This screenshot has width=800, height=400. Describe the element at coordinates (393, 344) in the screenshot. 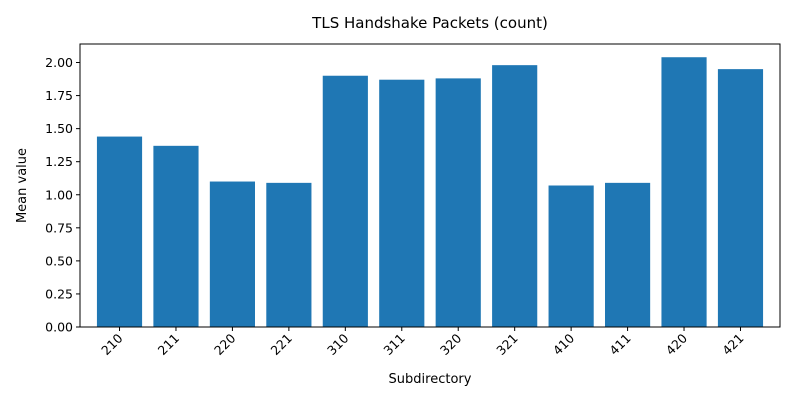

I see `x-tick-label: 311` at that location.